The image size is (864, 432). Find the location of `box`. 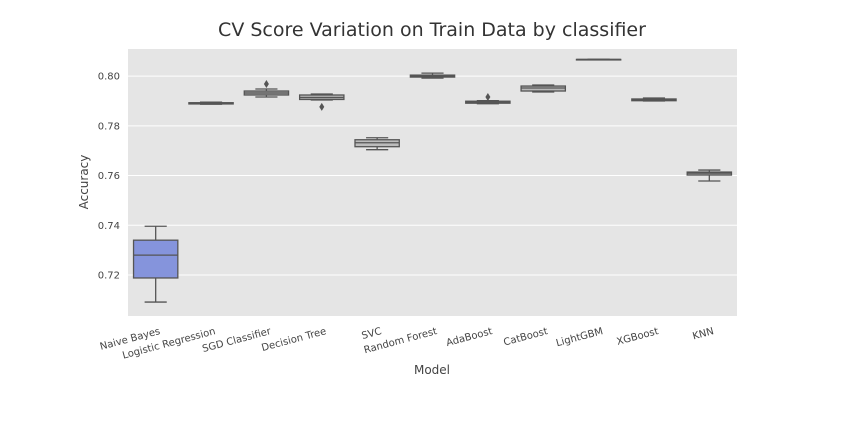

box is located at coordinates (155, 259).